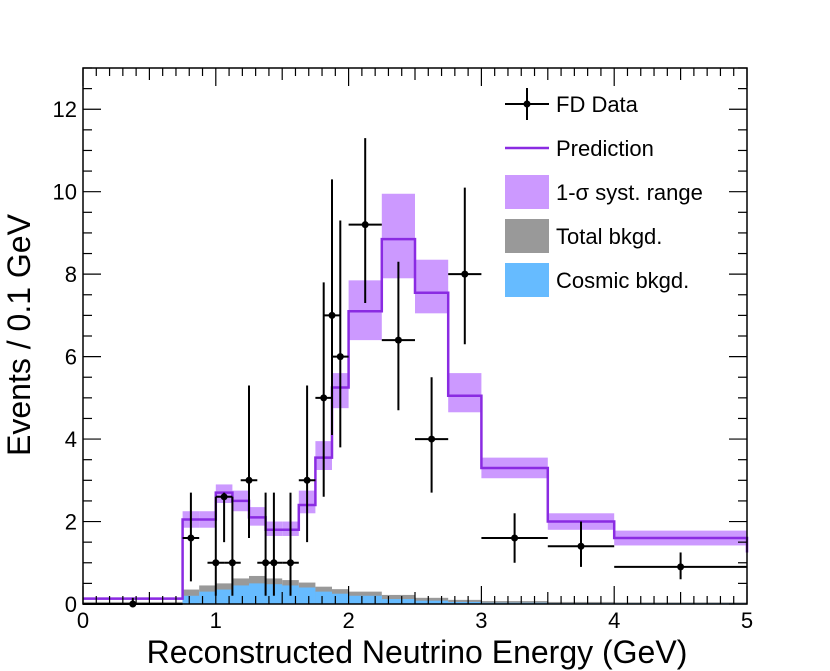  Describe the element at coordinates (609, 236) in the screenshot. I see `legend-label: Total bkgd.` at that location.